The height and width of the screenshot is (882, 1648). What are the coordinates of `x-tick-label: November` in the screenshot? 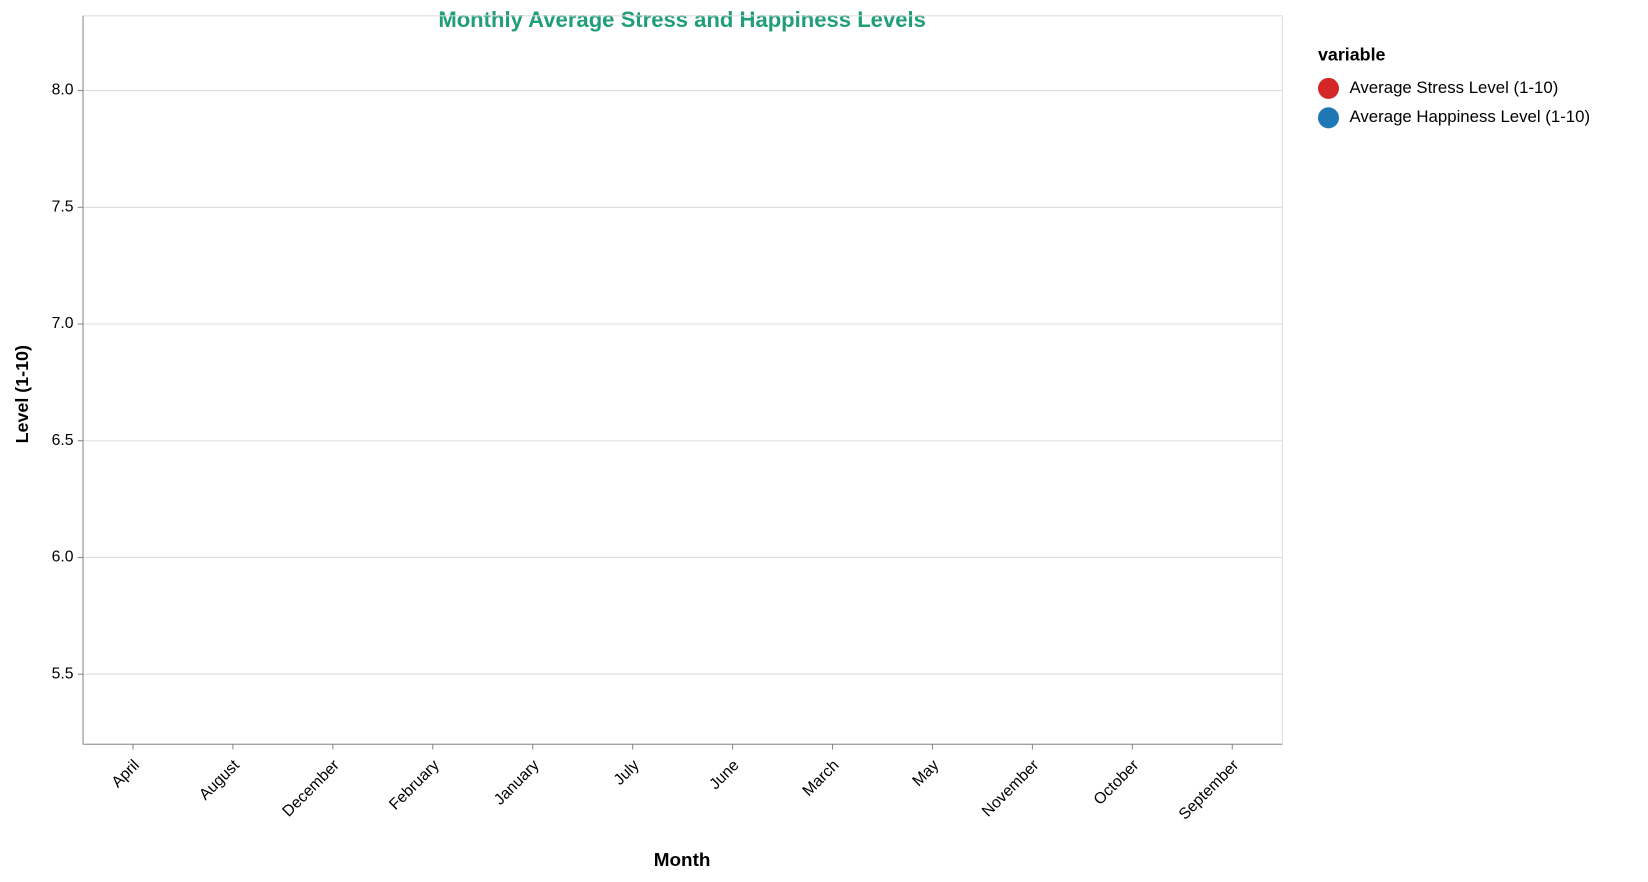 It's located at (1010, 788).